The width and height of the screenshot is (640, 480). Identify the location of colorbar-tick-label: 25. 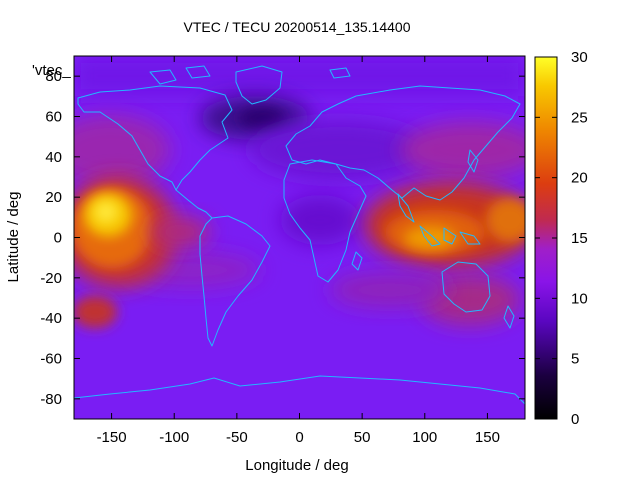
(579, 117).